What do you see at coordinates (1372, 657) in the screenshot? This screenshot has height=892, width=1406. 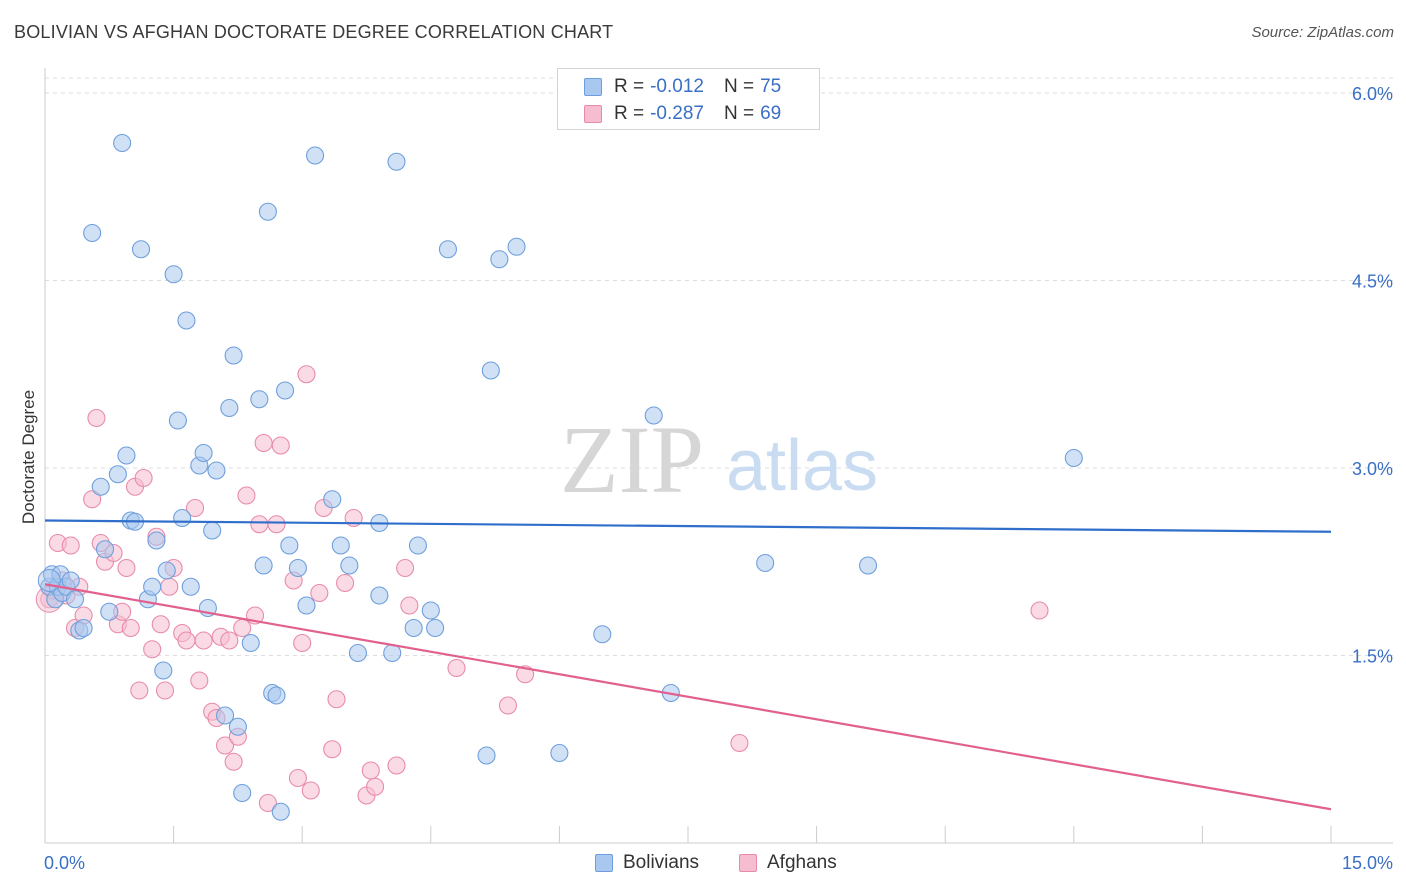 I see `y-tick-label: 1.5%` at bounding box center [1372, 657].